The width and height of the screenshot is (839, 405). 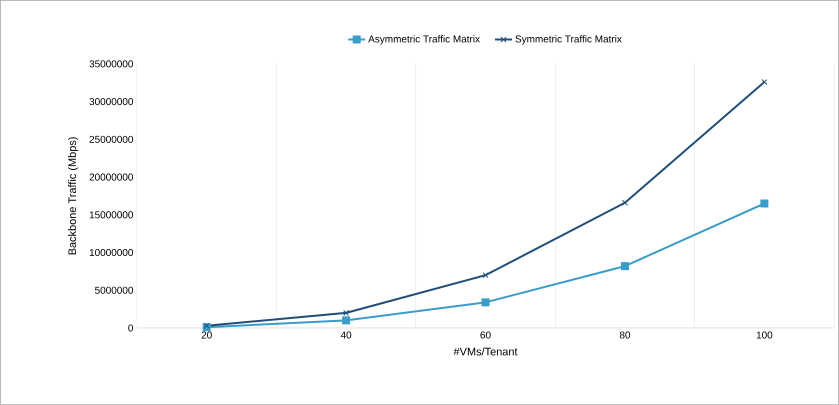 What do you see at coordinates (112, 177) in the screenshot?
I see `y-tick-label: 20000000` at bounding box center [112, 177].